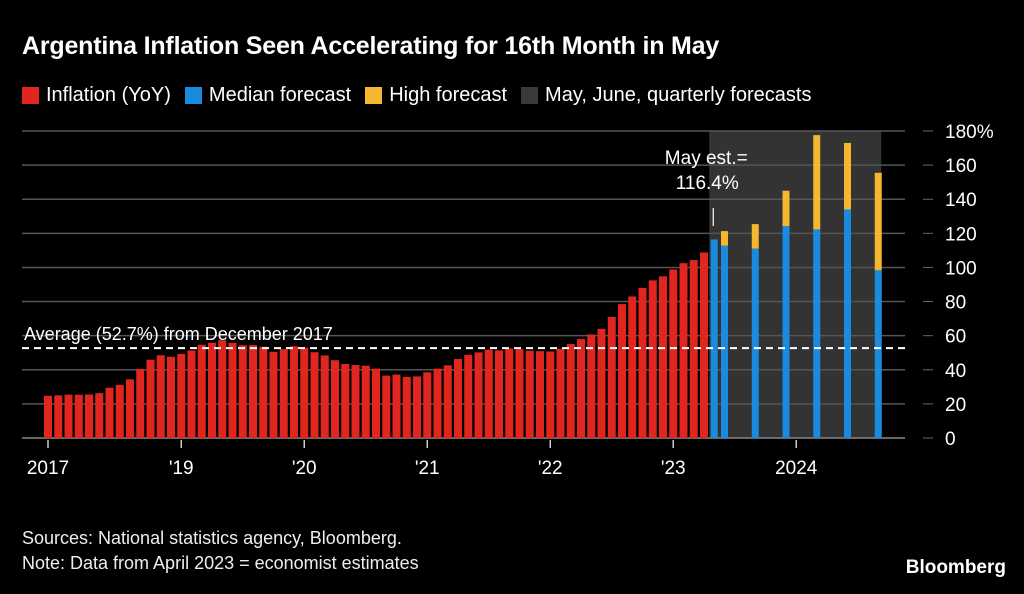  I want to click on y-tick-label: 0, so click(950, 439).